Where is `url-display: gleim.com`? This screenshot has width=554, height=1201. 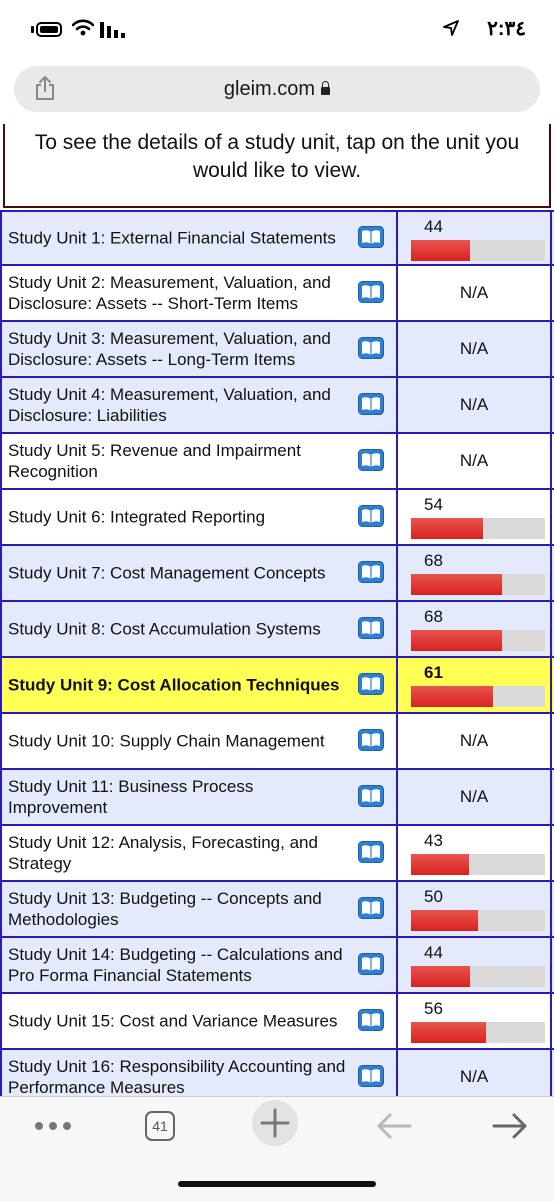
url-display: gleim.com is located at coordinates (277, 89).